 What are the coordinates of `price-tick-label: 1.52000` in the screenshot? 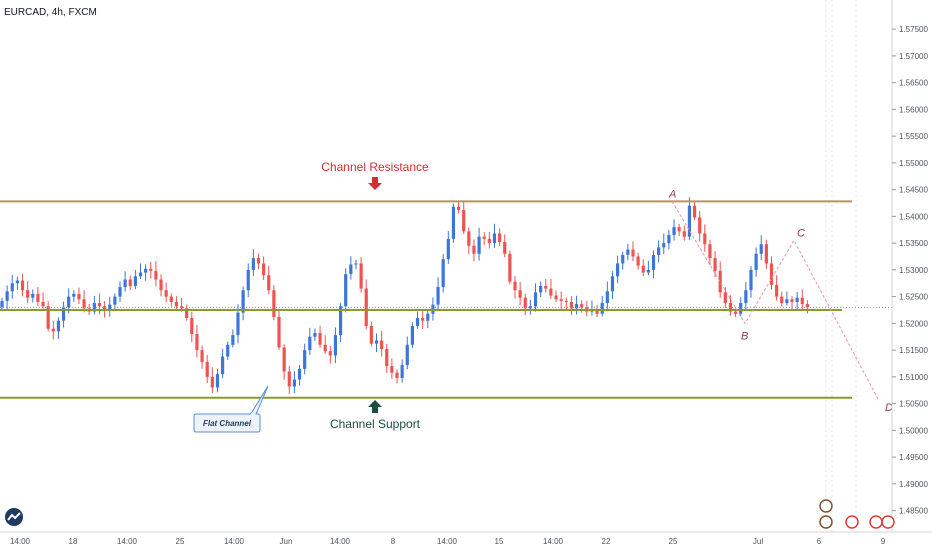 It's located at (913, 323).